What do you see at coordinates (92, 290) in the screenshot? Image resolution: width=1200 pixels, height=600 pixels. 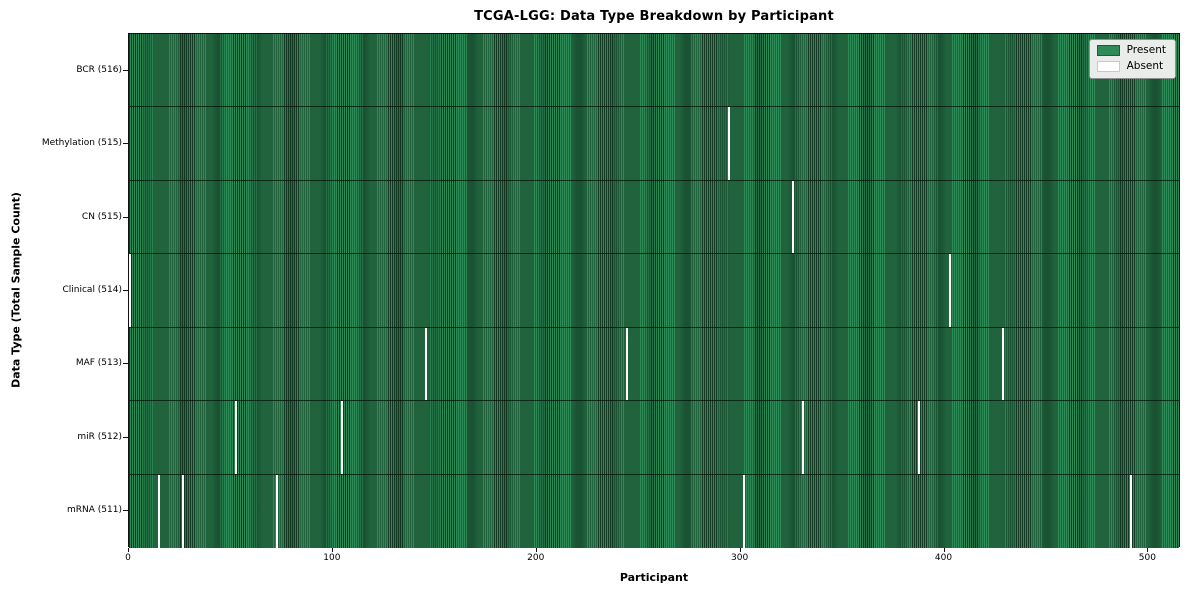 I see `y-tick-label-clinical: Clinical (514)` at bounding box center [92, 290].